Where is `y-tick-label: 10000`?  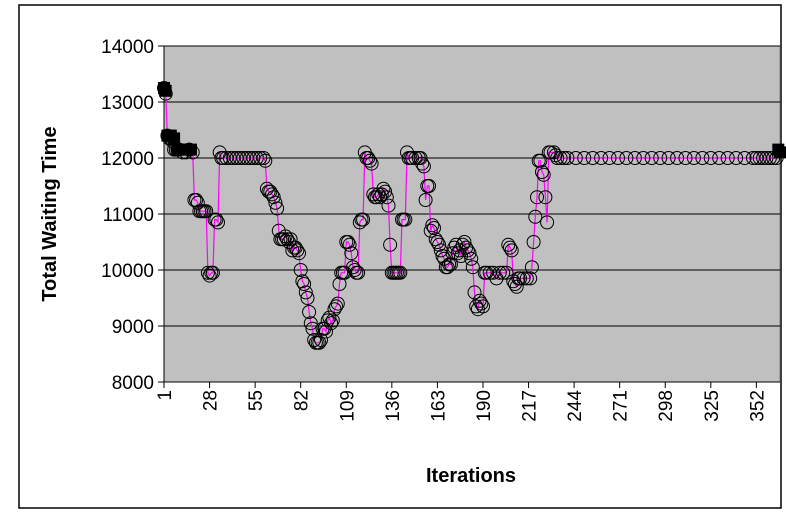
y-tick-label: 10000 is located at coordinates (127, 271).